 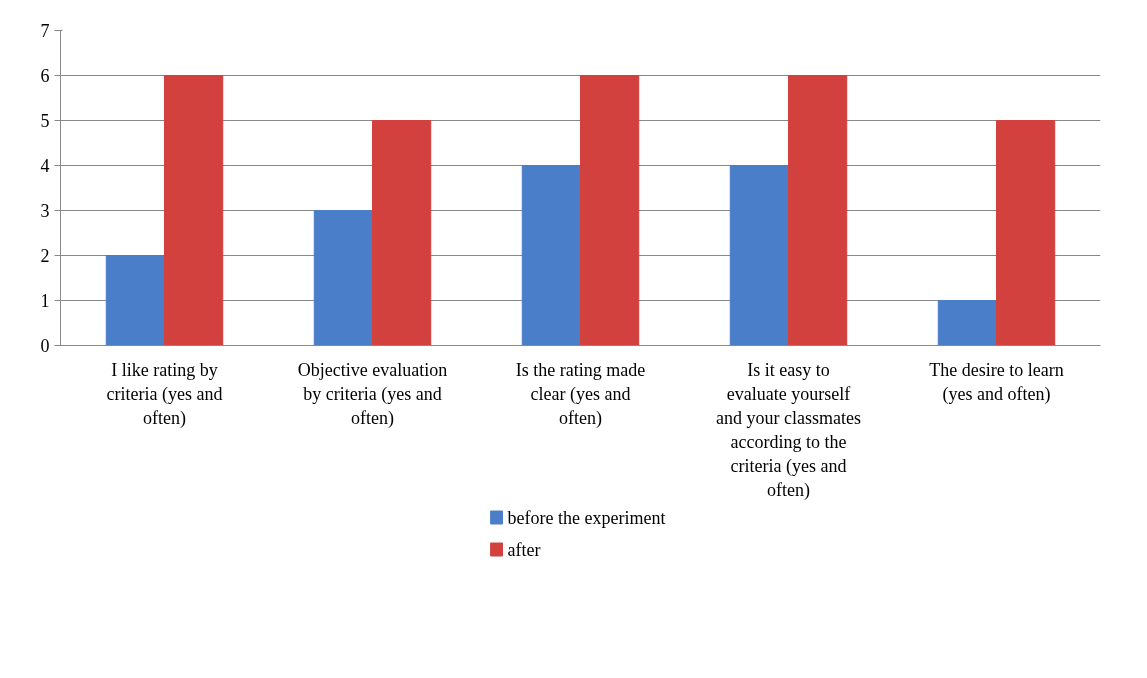 I want to click on y-tick-label: 4, so click(x=45, y=166).